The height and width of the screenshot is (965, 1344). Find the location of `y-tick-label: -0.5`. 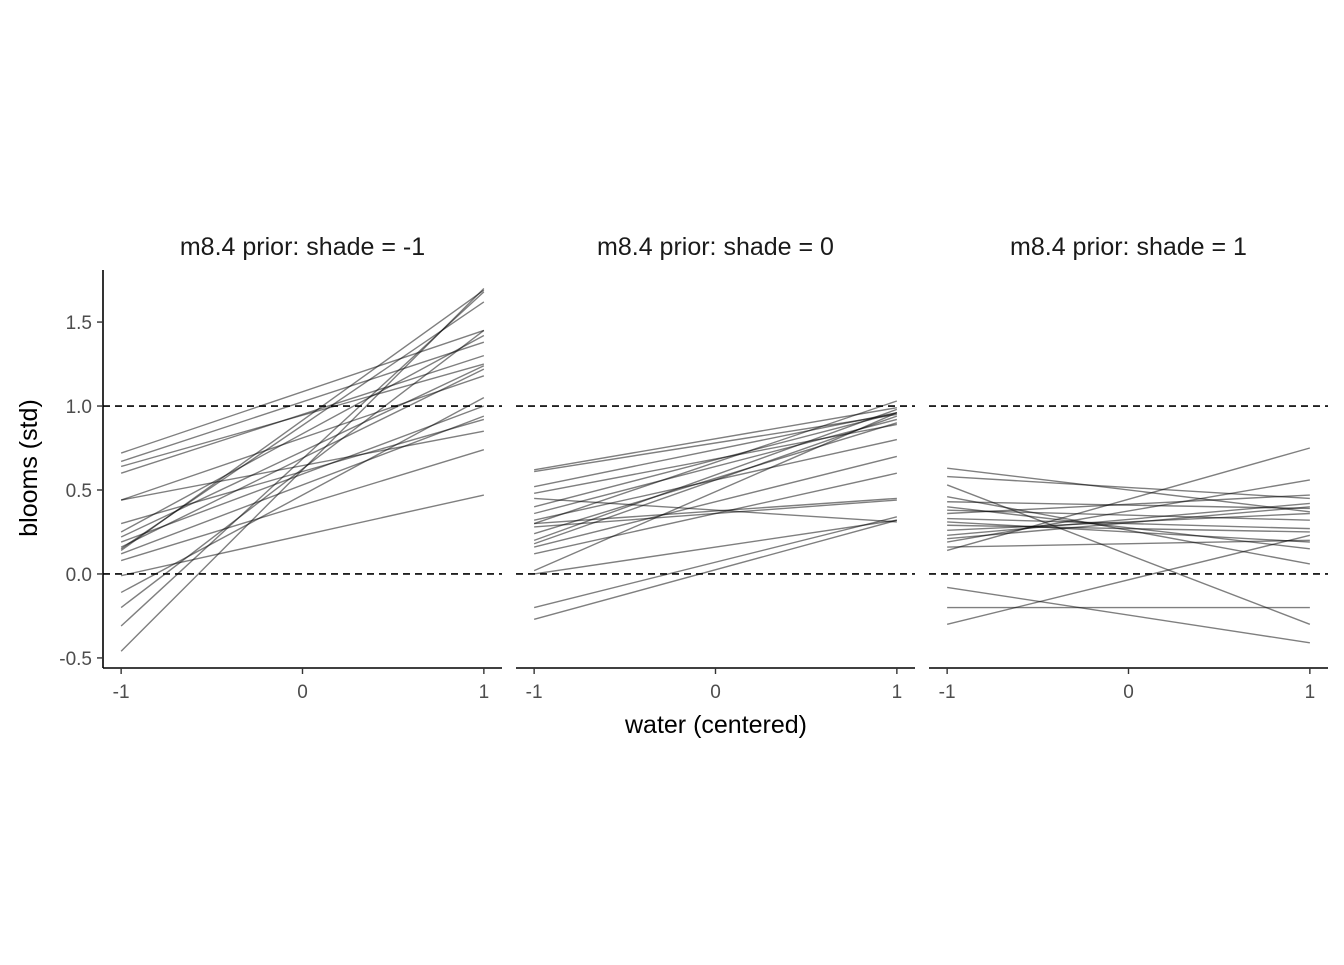

y-tick-label: -0.5 is located at coordinates (75, 659).